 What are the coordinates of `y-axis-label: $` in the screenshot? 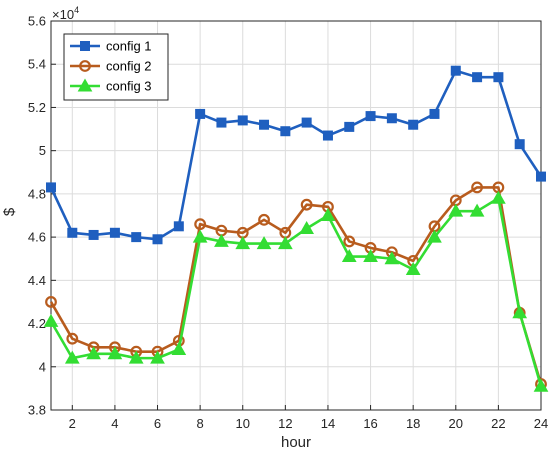 It's located at (9, 211).